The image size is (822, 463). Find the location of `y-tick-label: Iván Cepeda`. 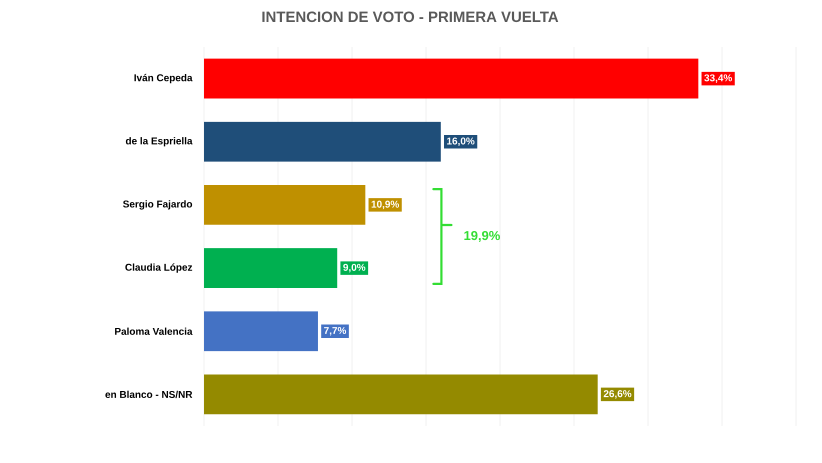

y-tick-label: Iván Cepeda is located at coordinates (163, 79).